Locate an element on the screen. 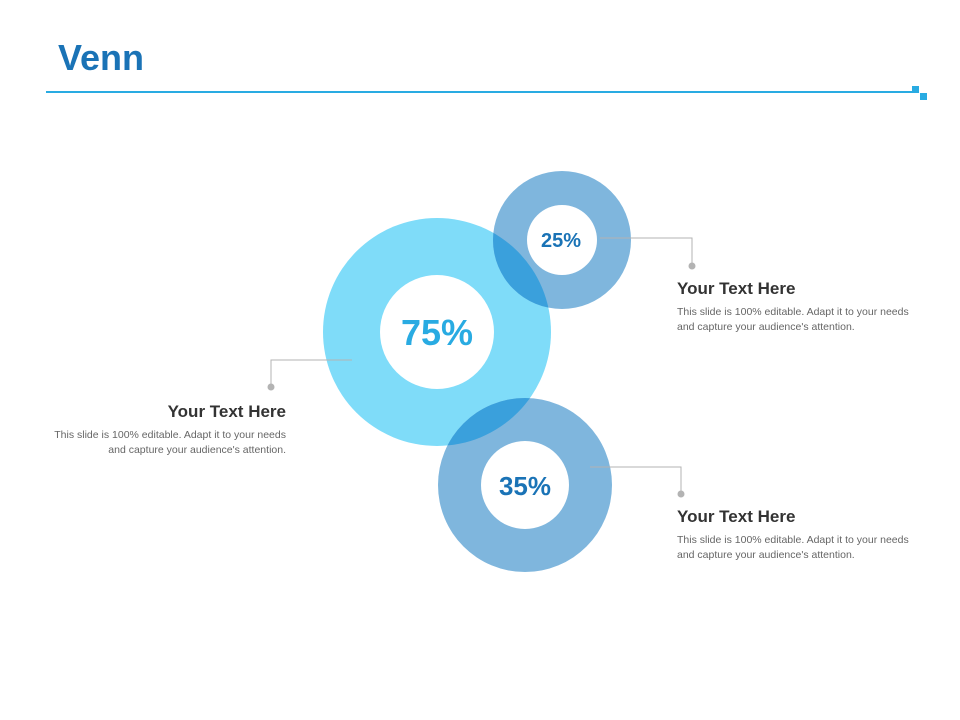 This screenshot has height=720, width=960. center-large is located at coordinates (437, 332).